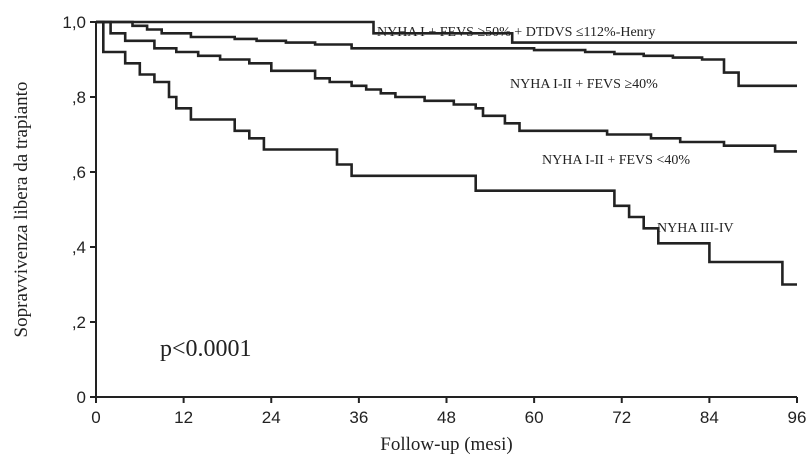 The height and width of the screenshot is (460, 811). Describe the element at coordinates (446, 444) in the screenshot. I see `x-axis-title: Follow-up (mesi)` at that location.